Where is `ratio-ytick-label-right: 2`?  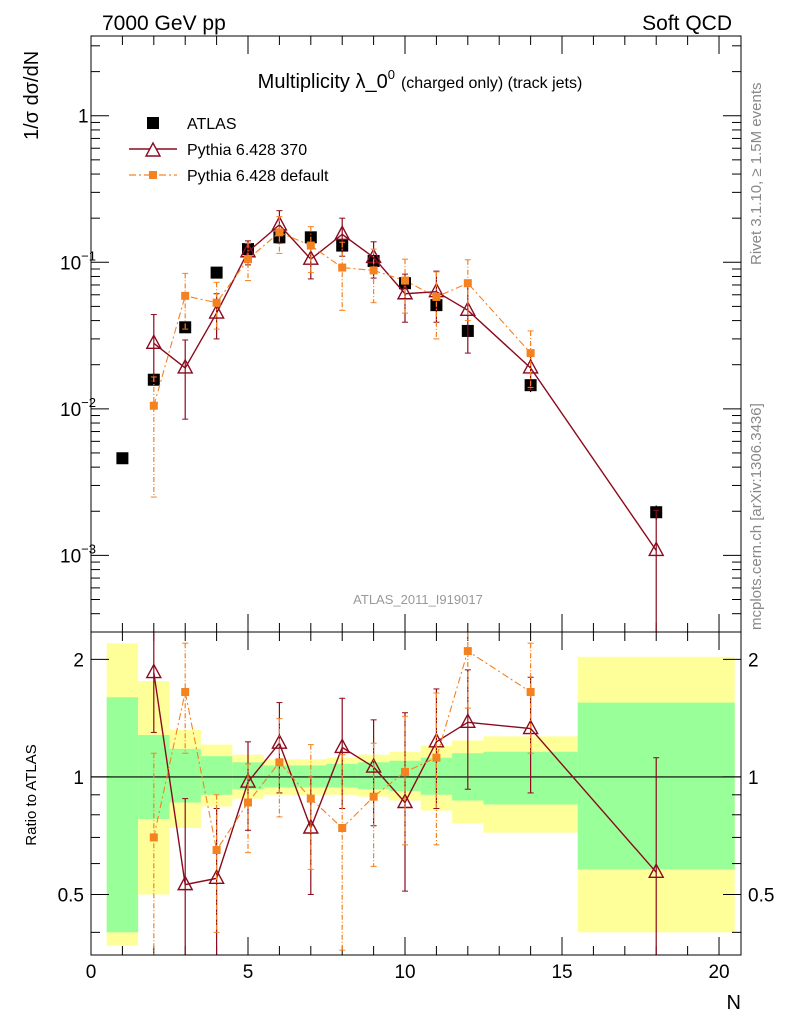
ratio-ytick-label-right: 2 is located at coordinates (753, 660).